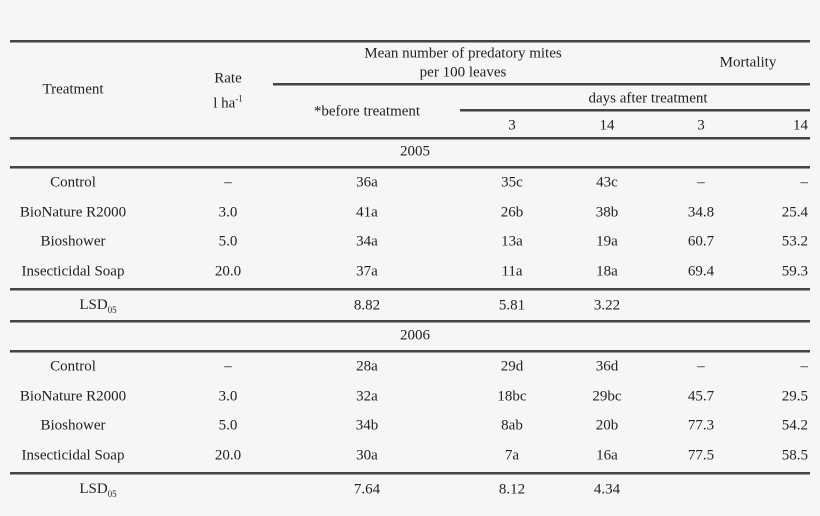 This screenshot has width=820, height=516. I want to click on header-m3: 3, so click(701, 125).